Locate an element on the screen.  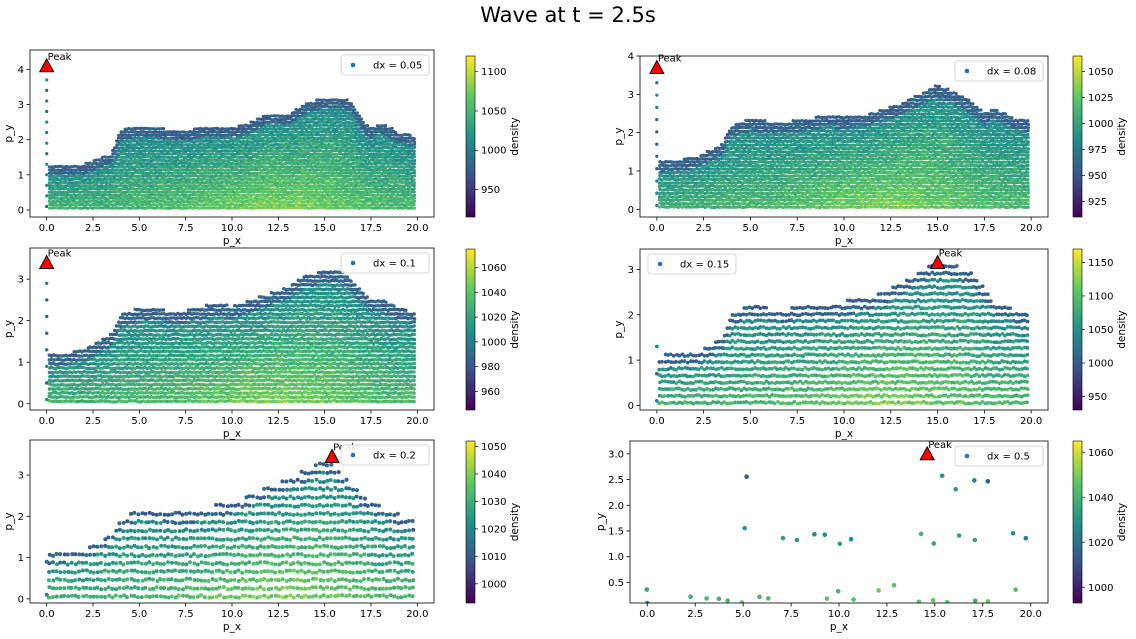
y-tick-label: 3 is located at coordinates (21, 105).